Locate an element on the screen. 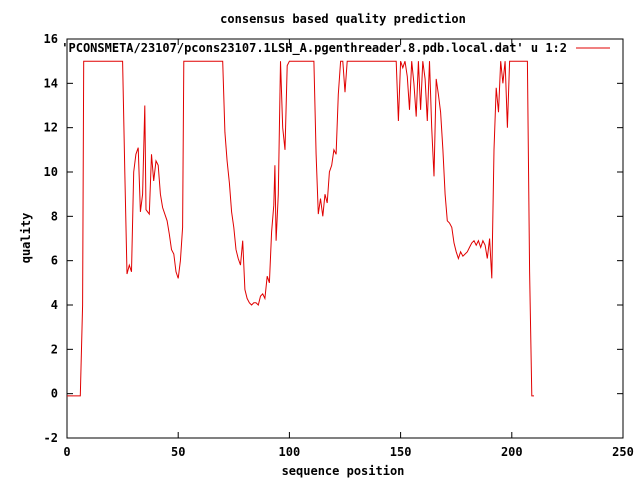  x-tick-label: 150 is located at coordinates (401, 452).